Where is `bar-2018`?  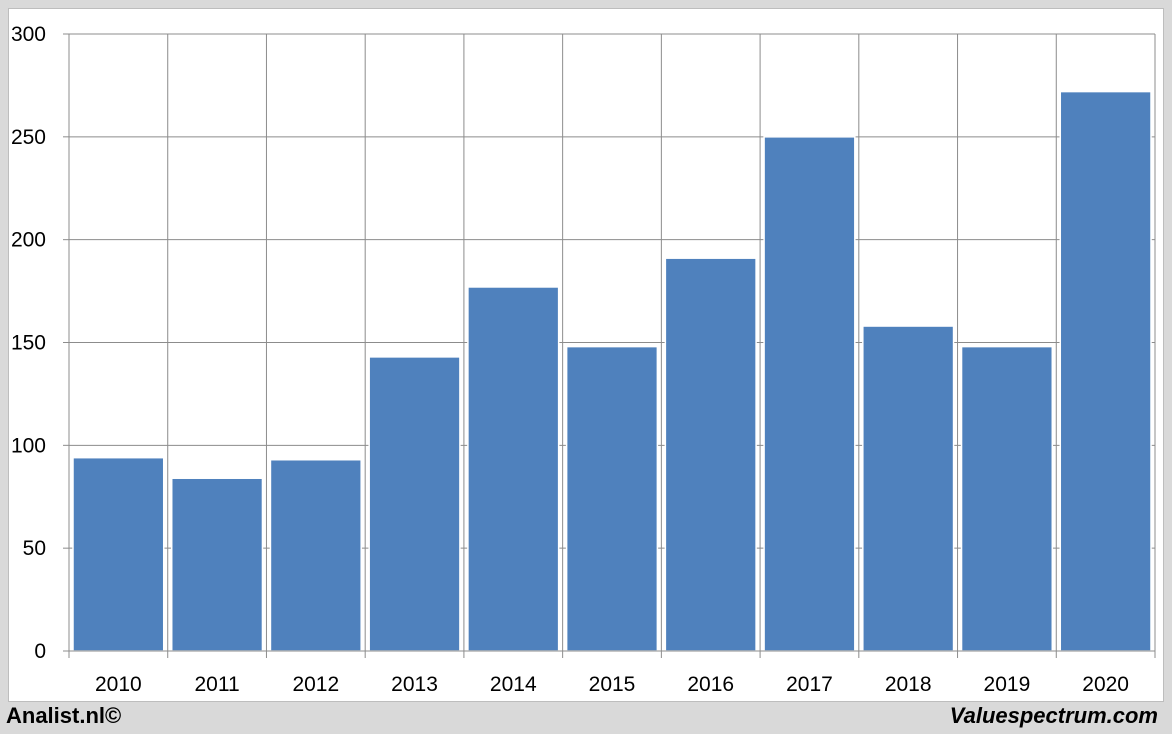 bar-2018 is located at coordinates (908, 488).